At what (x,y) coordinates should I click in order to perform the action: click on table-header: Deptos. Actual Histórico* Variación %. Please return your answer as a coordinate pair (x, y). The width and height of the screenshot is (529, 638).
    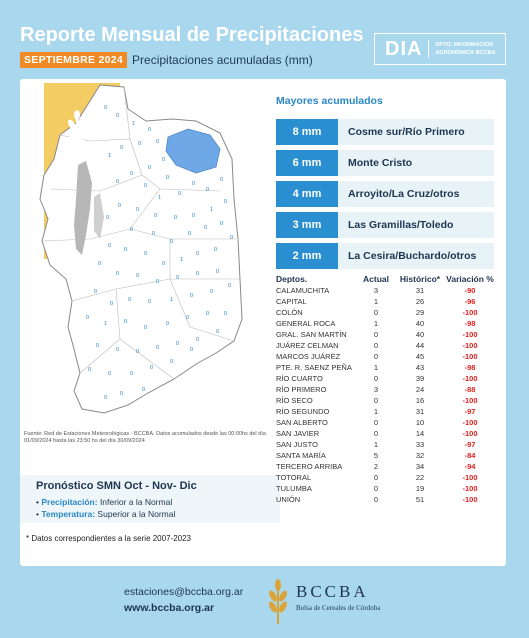
    Looking at the image, I should click on (391, 280).